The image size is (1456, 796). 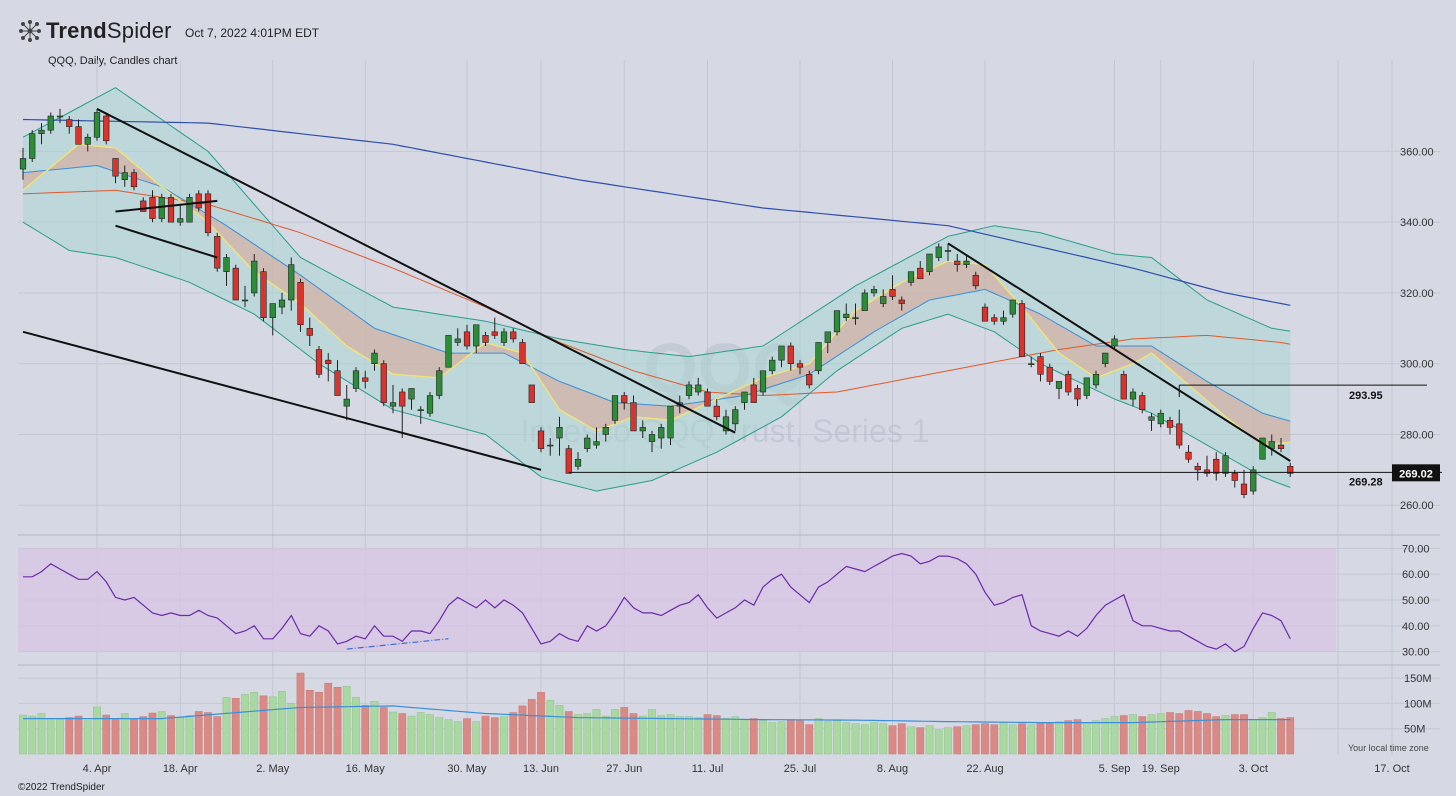 What do you see at coordinates (76, 30) in the screenshot?
I see `brand-name-light: Trend` at bounding box center [76, 30].